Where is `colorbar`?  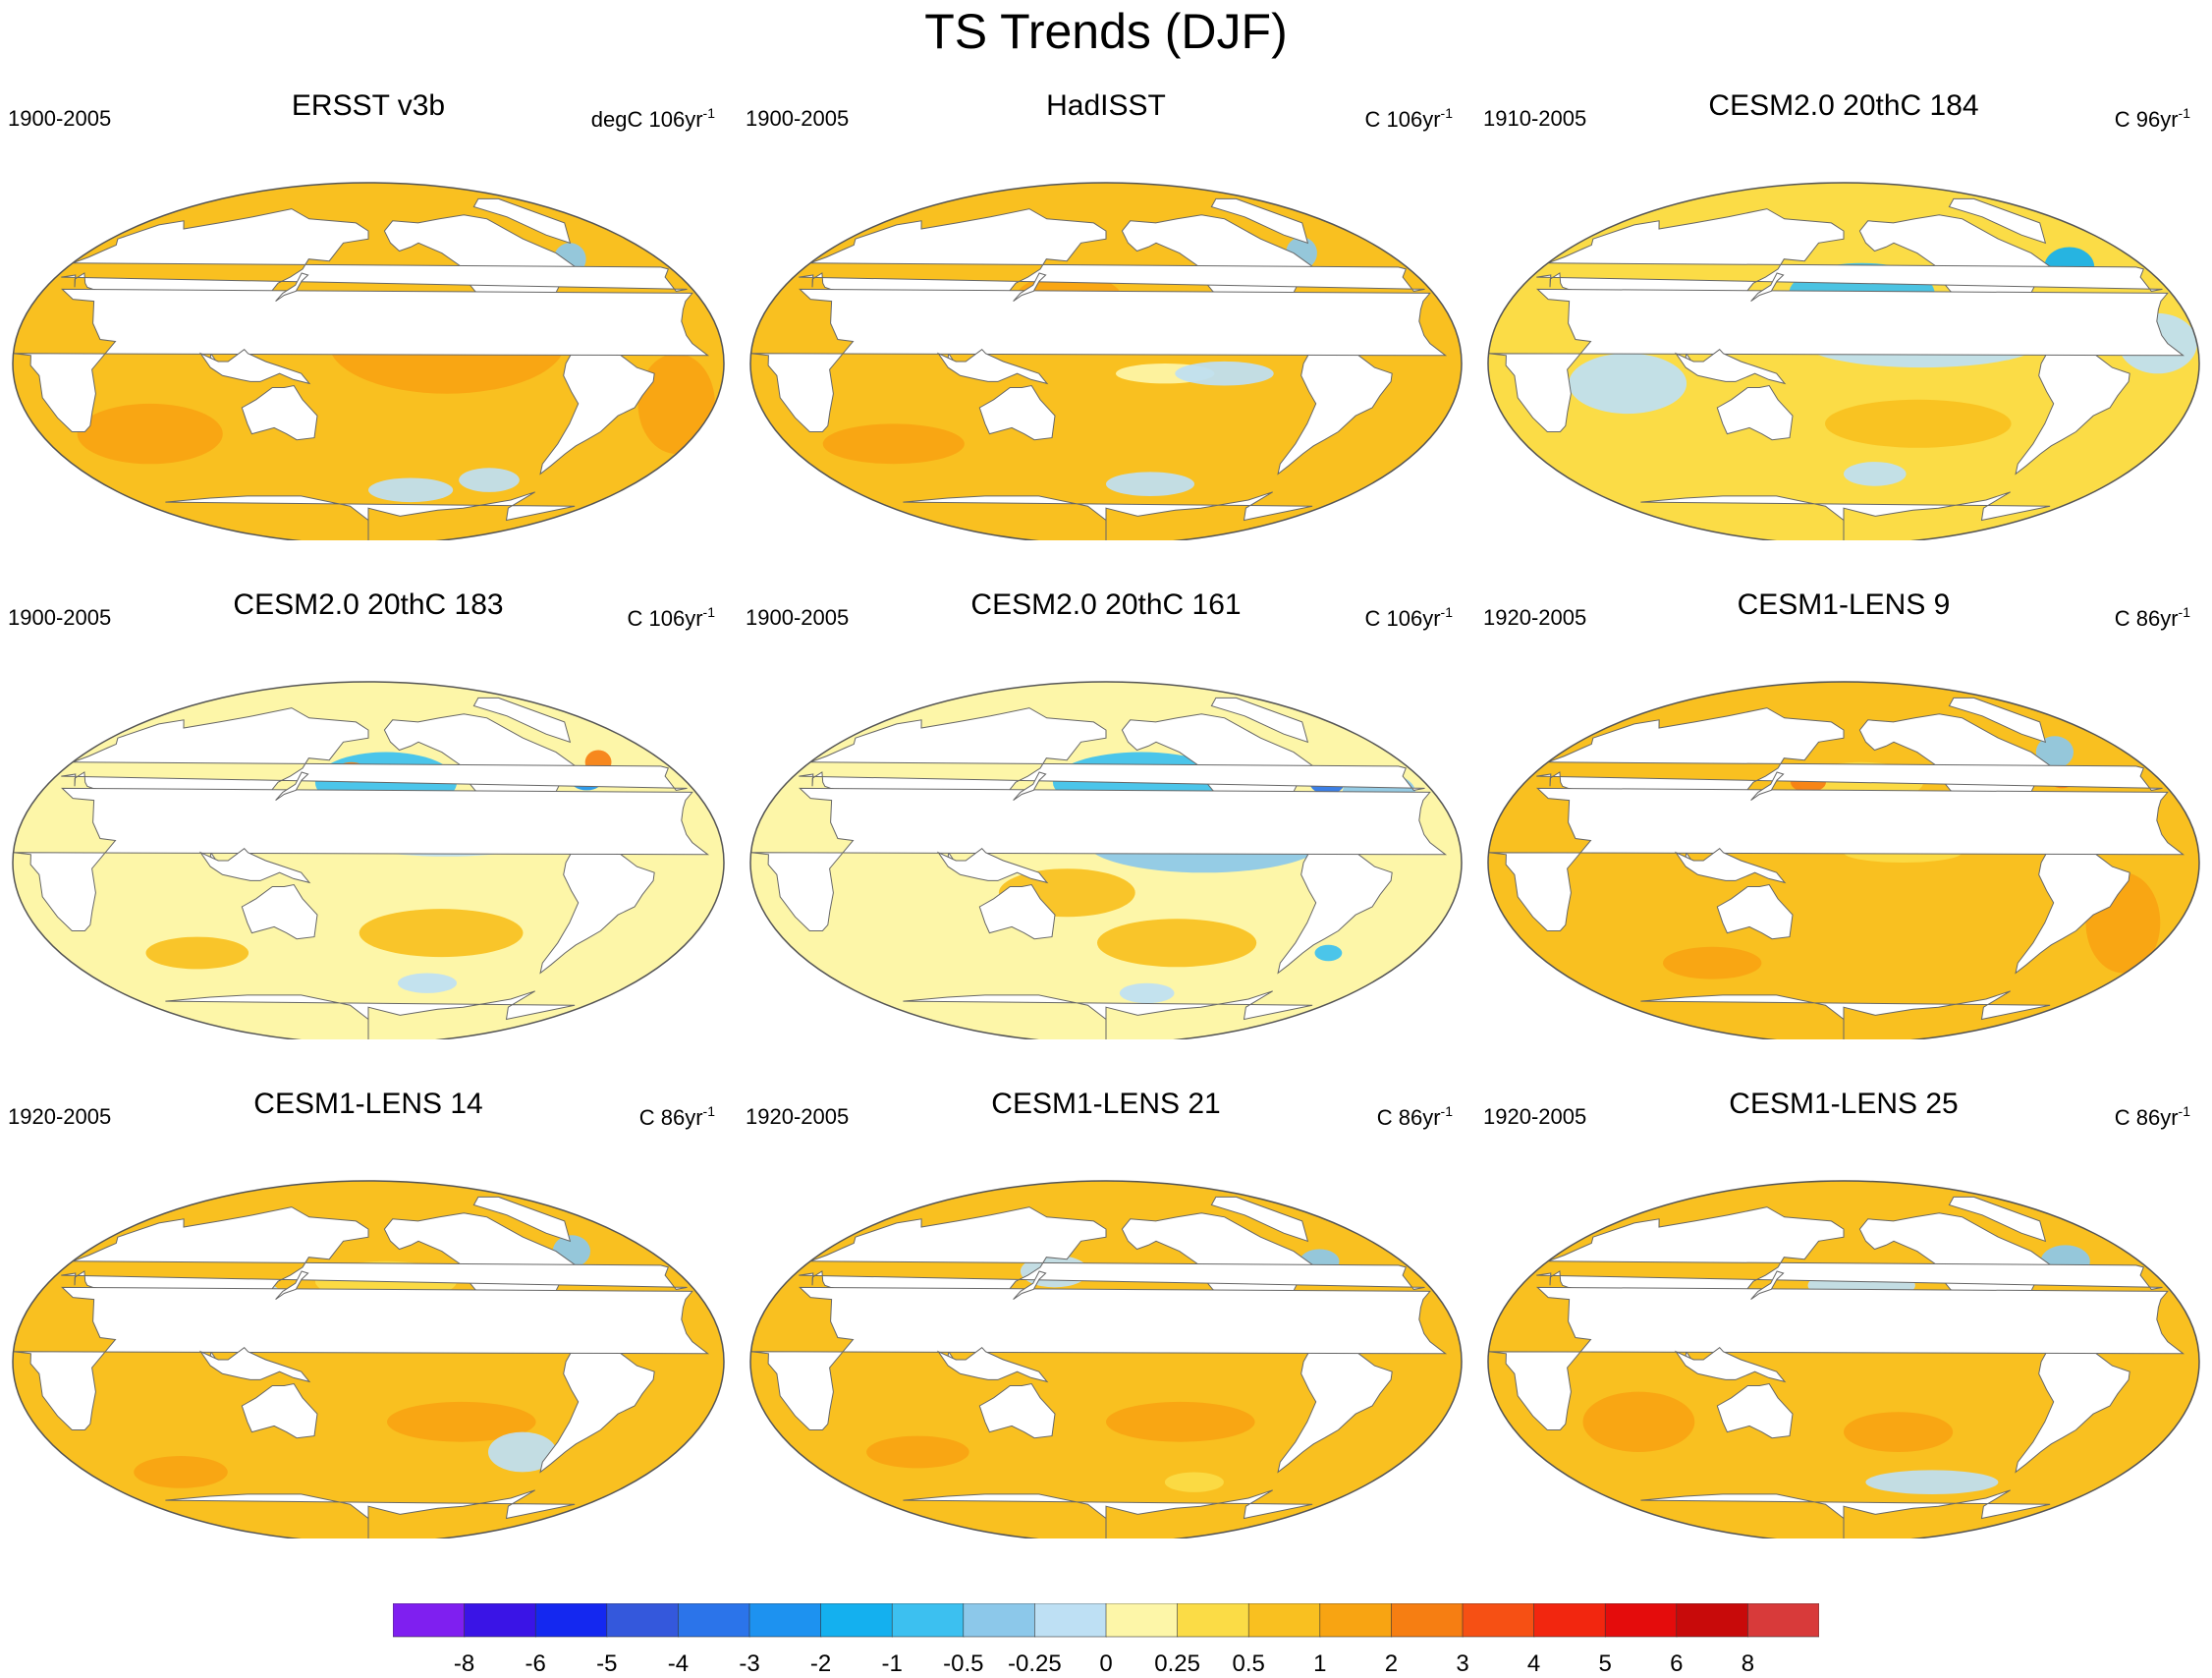 colorbar is located at coordinates (1106, 1621).